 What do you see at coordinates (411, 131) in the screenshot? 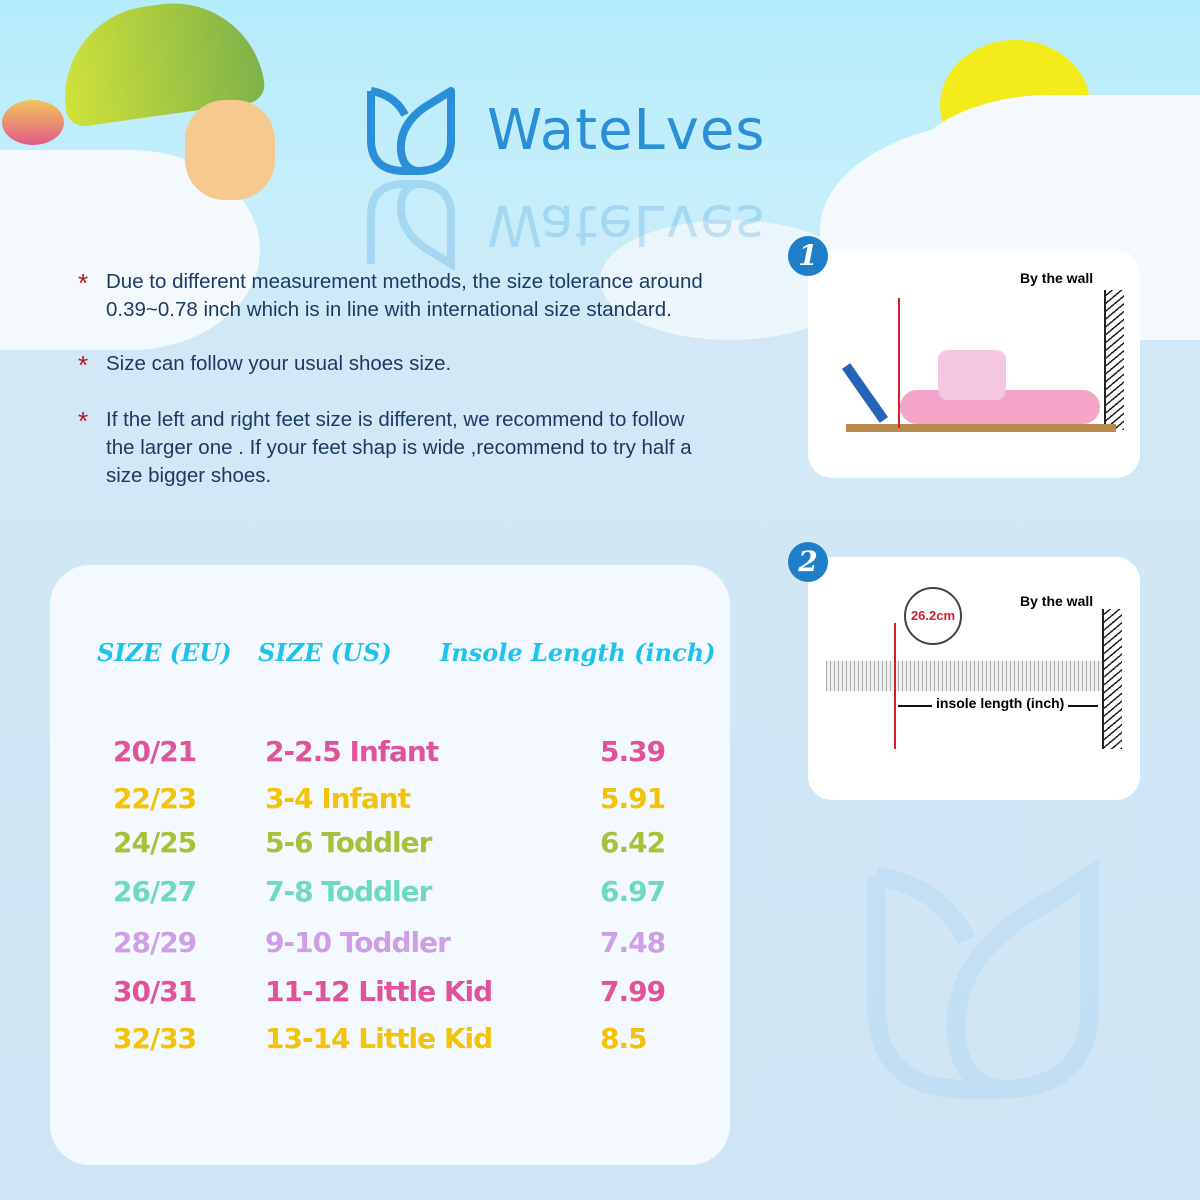
I see `logo-icon` at bounding box center [411, 131].